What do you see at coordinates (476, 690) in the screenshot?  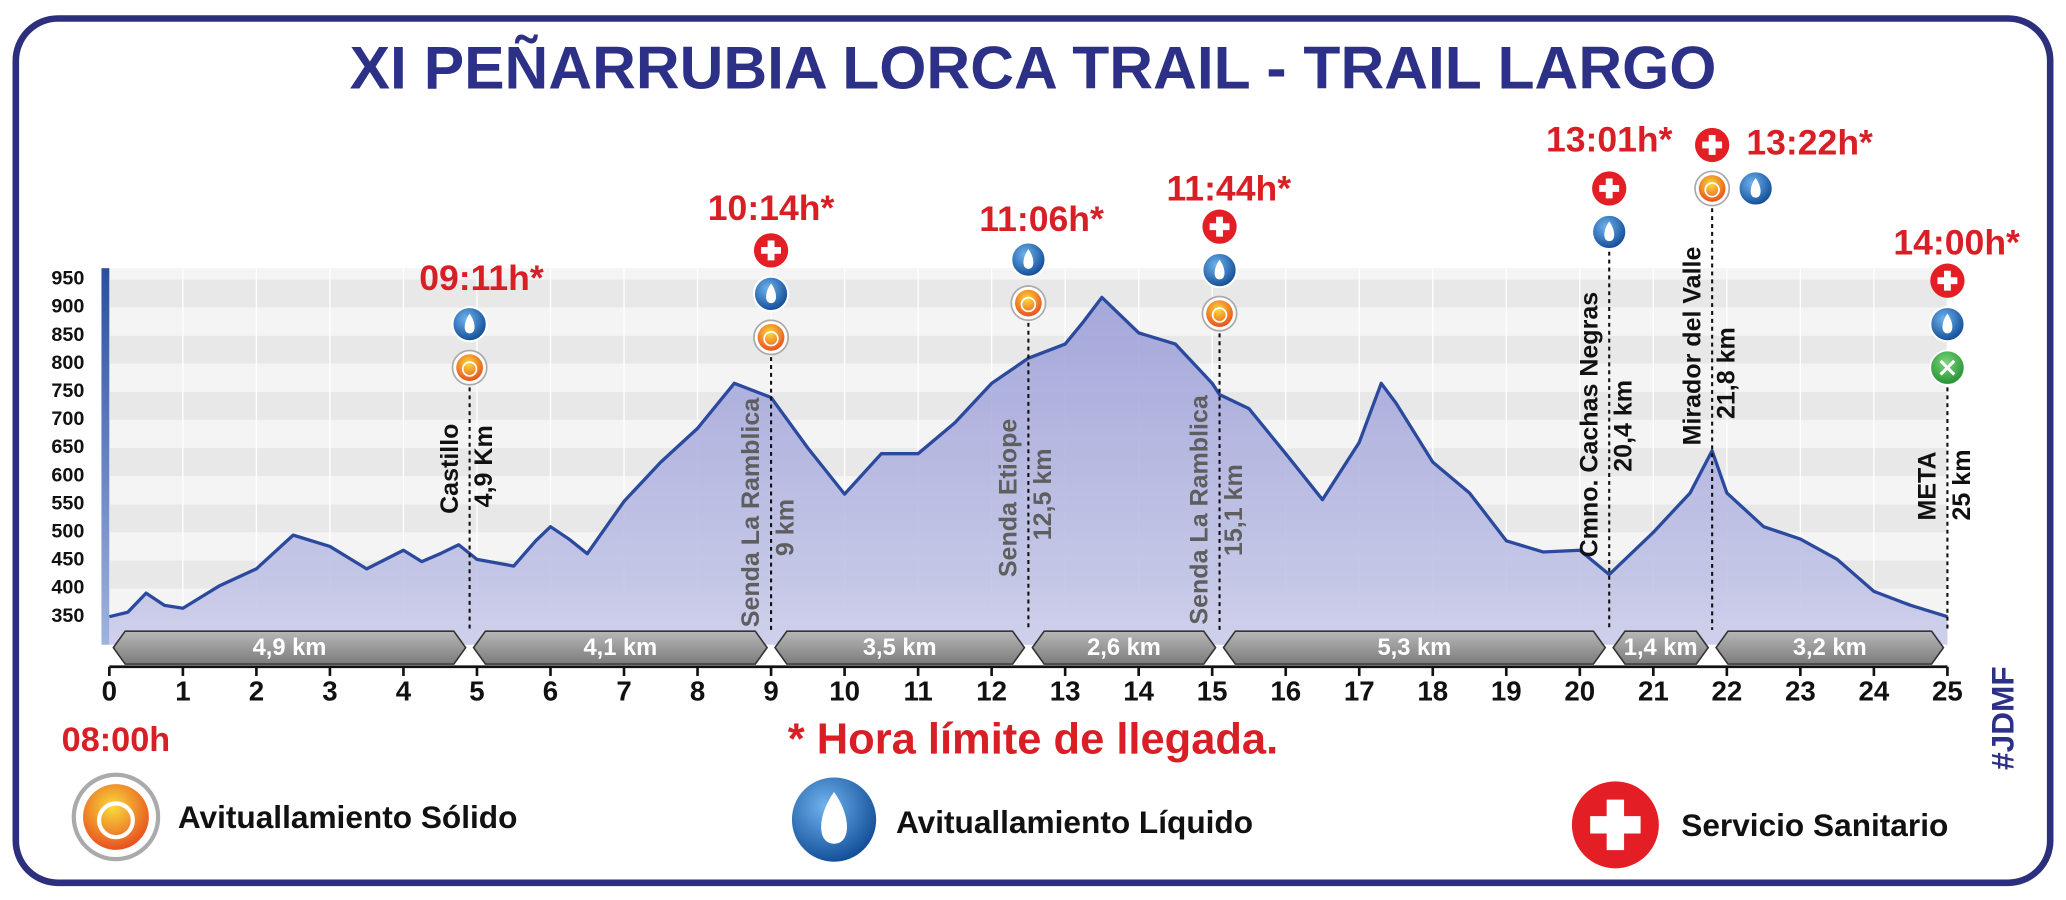 I see `x-tick-label: 5` at bounding box center [476, 690].